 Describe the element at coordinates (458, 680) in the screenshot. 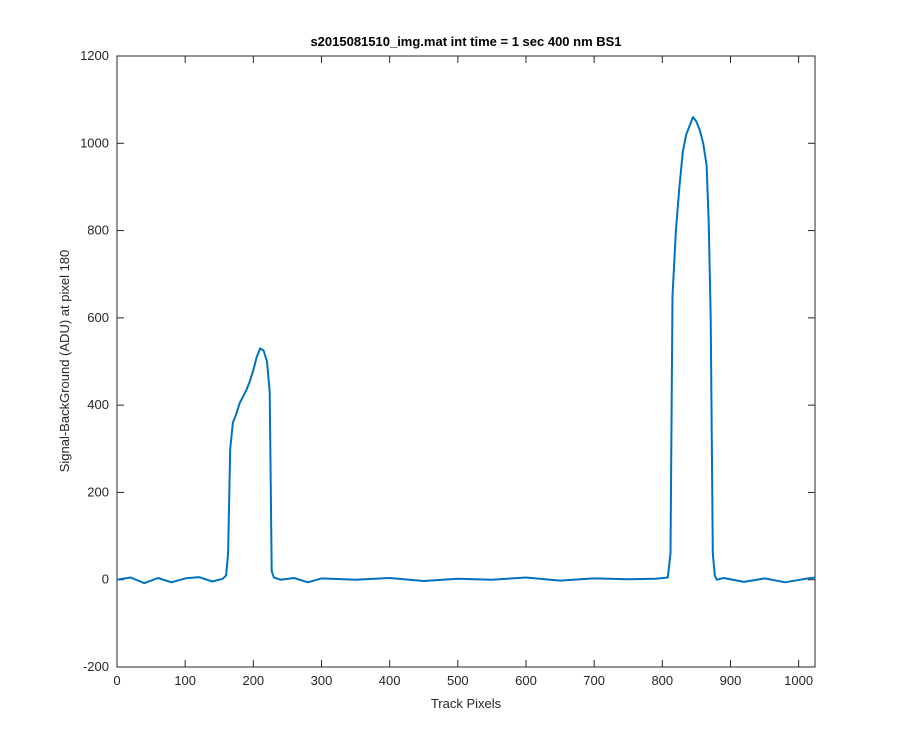

I see `x-tick-label: 500` at that location.